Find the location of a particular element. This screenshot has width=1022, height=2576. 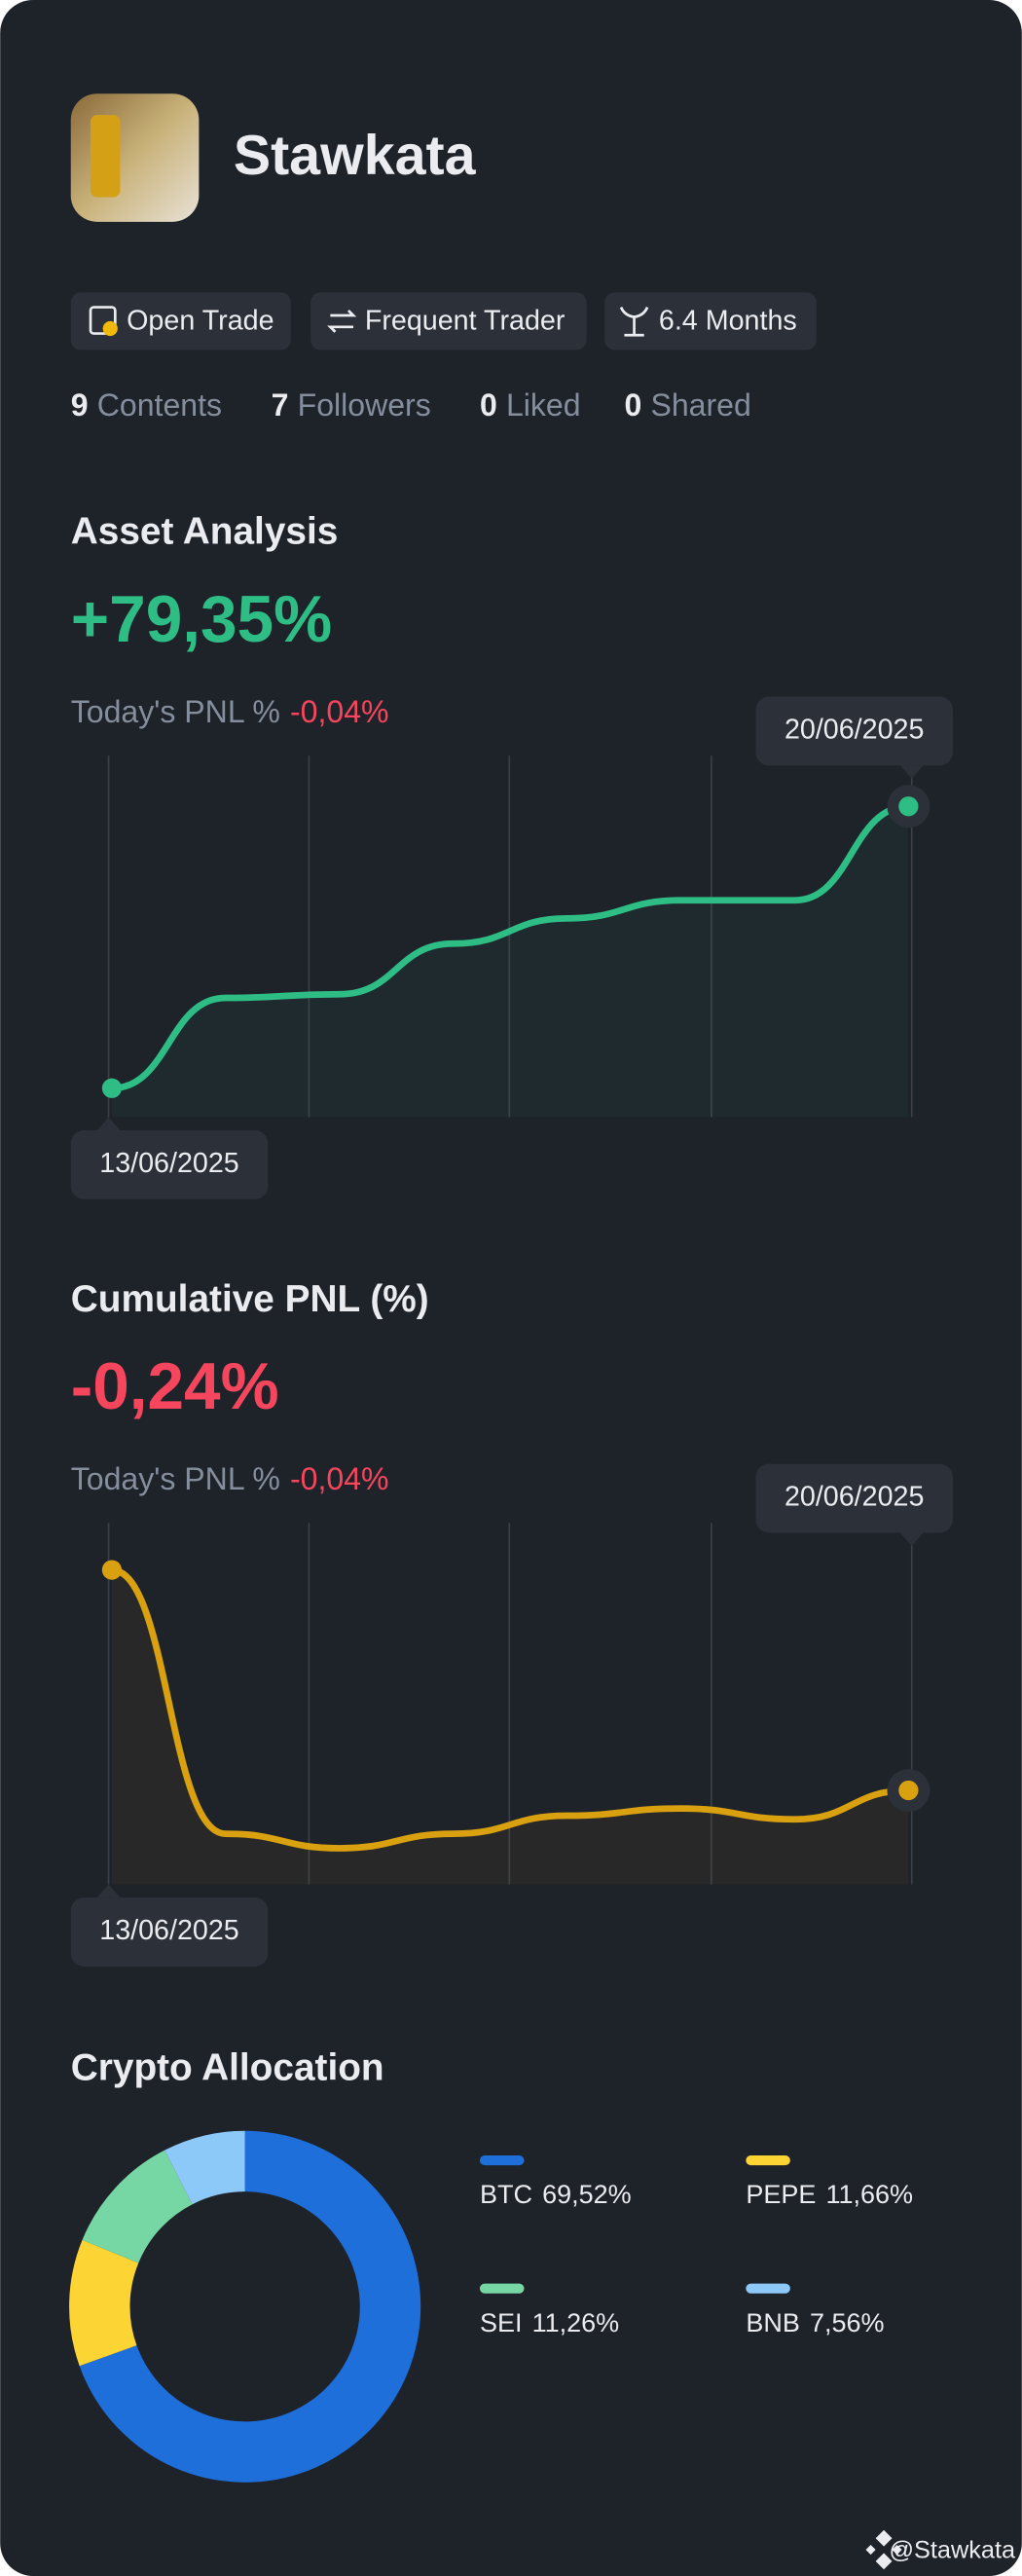

legend-entry: SEI 11,26% is located at coordinates (550, 2322).